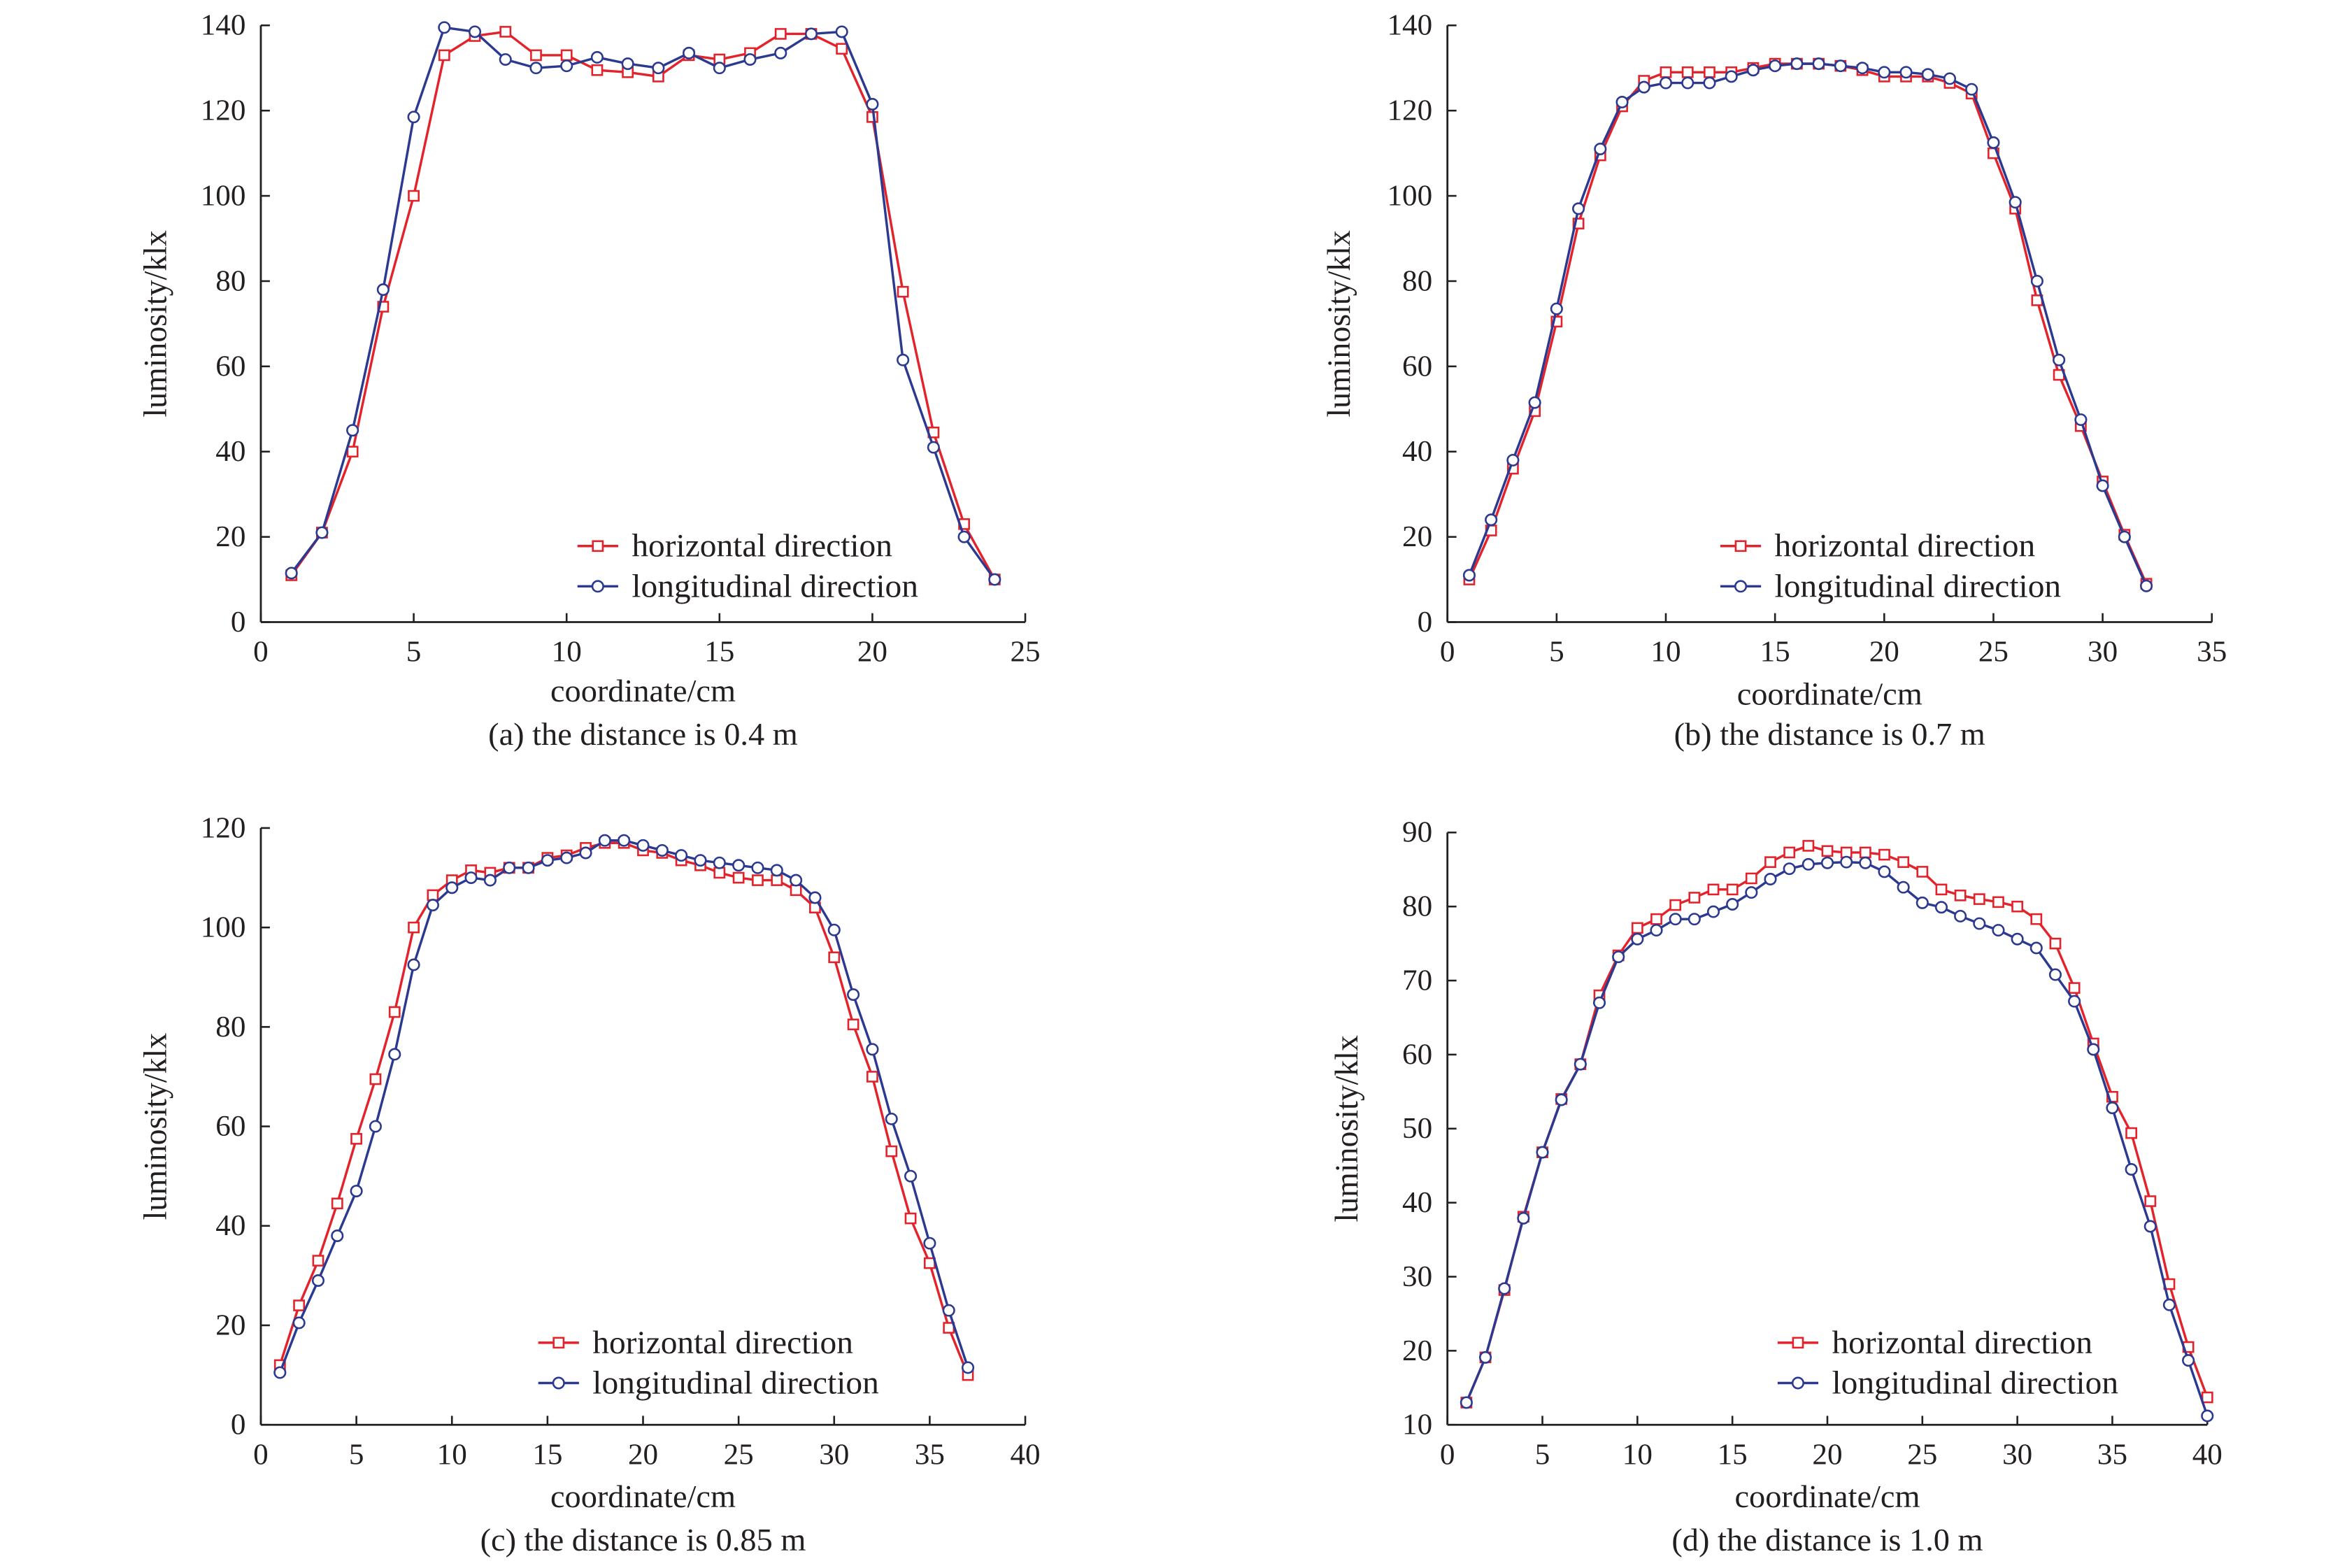 The image size is (2340, 1568). Describe the element at coordinates (1417, 366) in the screenshot. I see `y-tick-label: 60` at that location.